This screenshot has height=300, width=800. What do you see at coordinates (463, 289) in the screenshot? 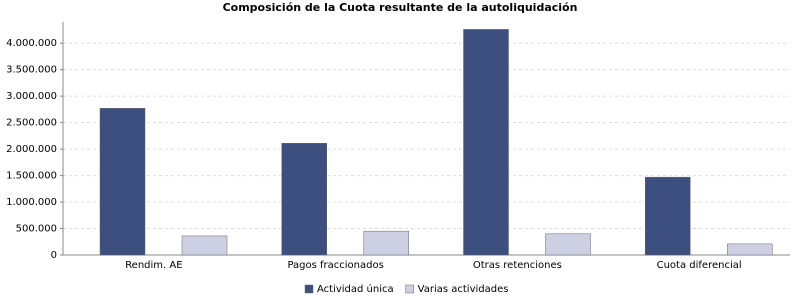
I see `legend-label: Varias actividades` at bounding box center [463, 289].